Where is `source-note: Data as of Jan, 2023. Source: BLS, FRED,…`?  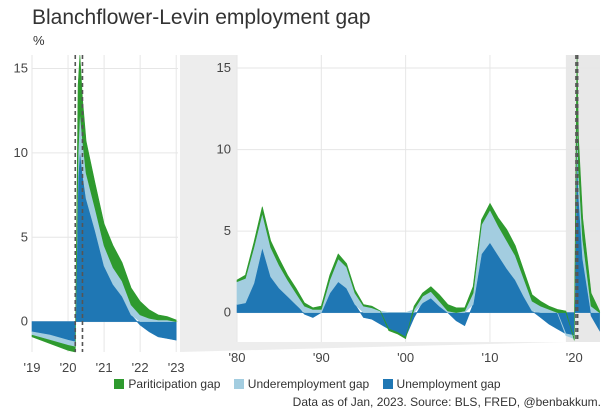 source-note: Data as of Jan, 2023. Source: BLS, FRED,… is located at coordinates (446, 402).